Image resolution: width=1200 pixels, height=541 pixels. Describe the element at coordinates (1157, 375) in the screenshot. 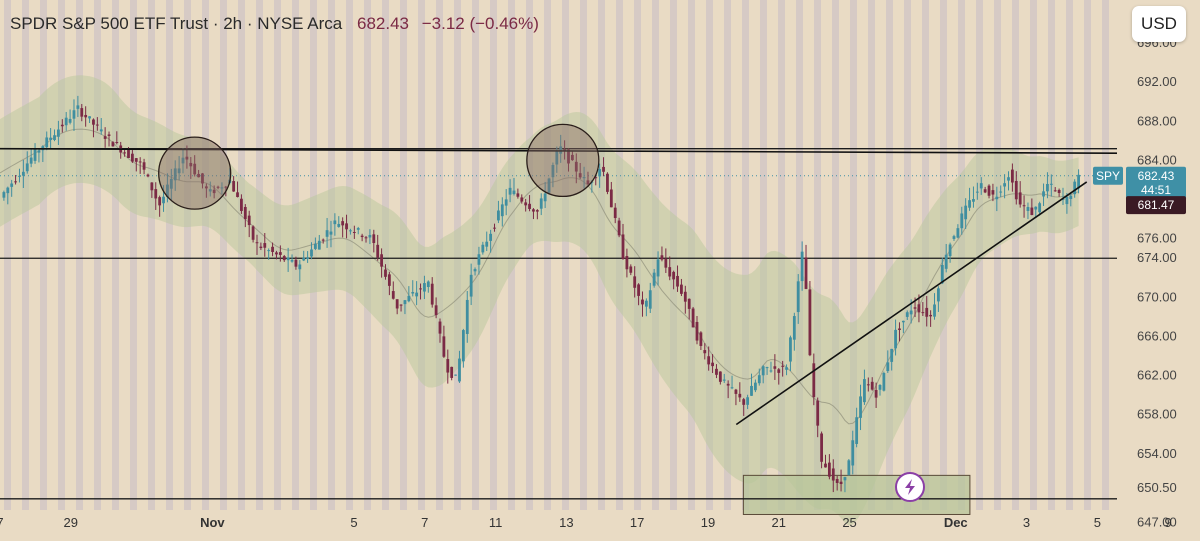

I see `y-tick-label: 662.00` at that location.